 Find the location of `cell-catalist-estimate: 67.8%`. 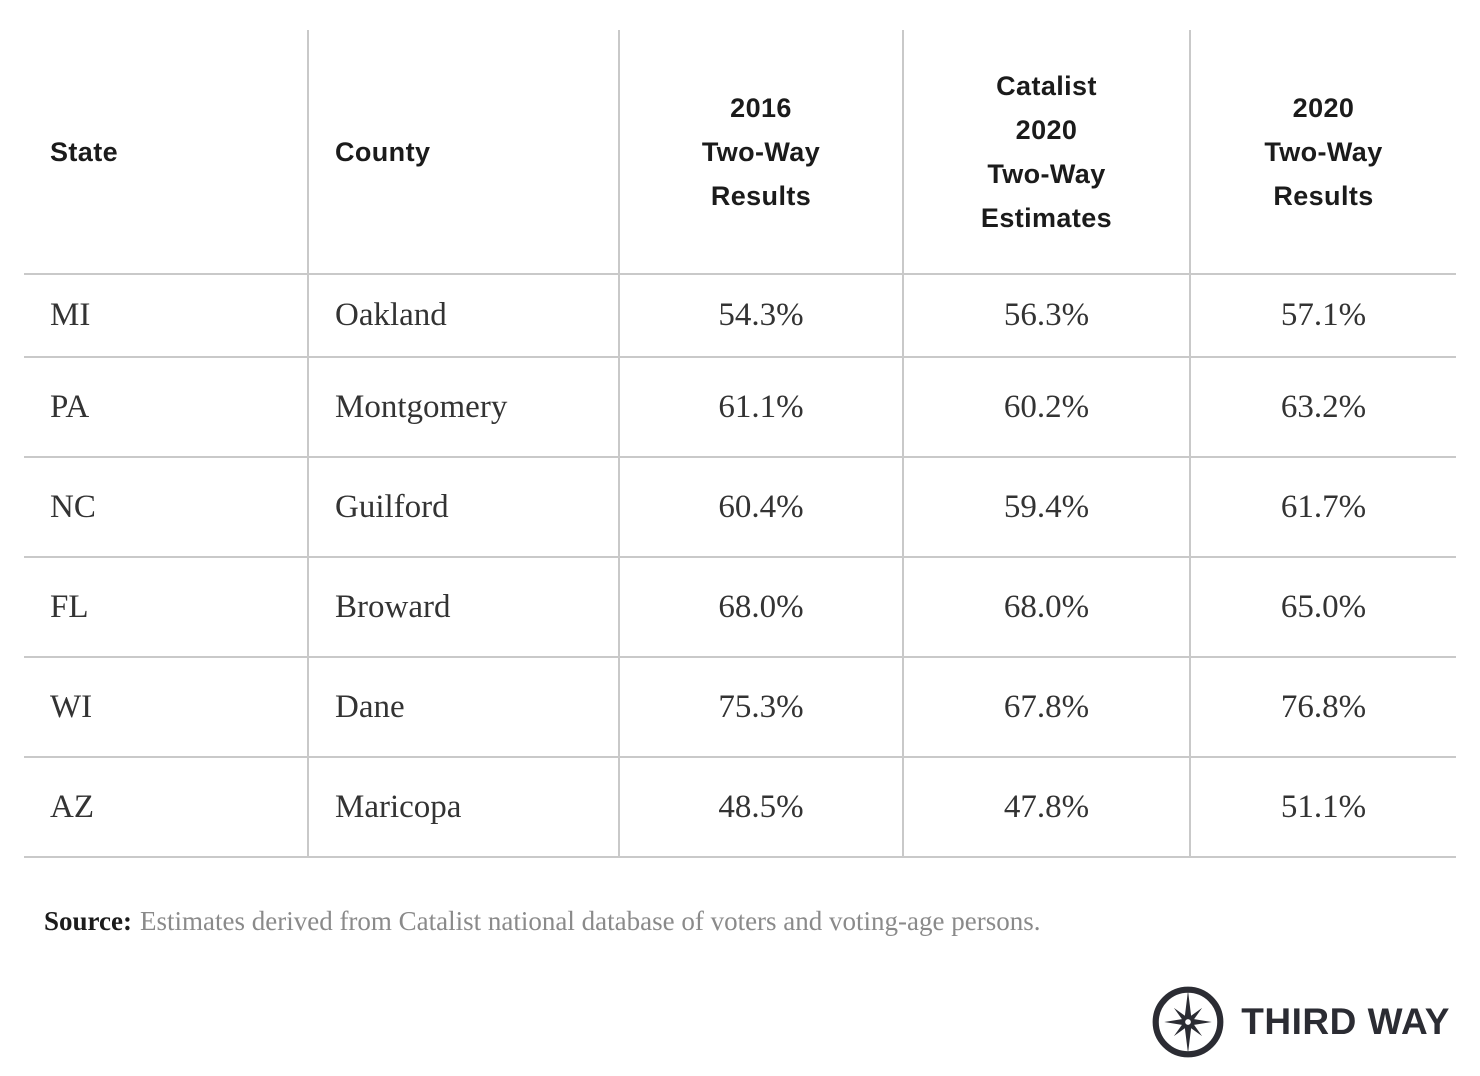

cell-catalist-estimate: 67.8% is located at coordinates (1046, 707).